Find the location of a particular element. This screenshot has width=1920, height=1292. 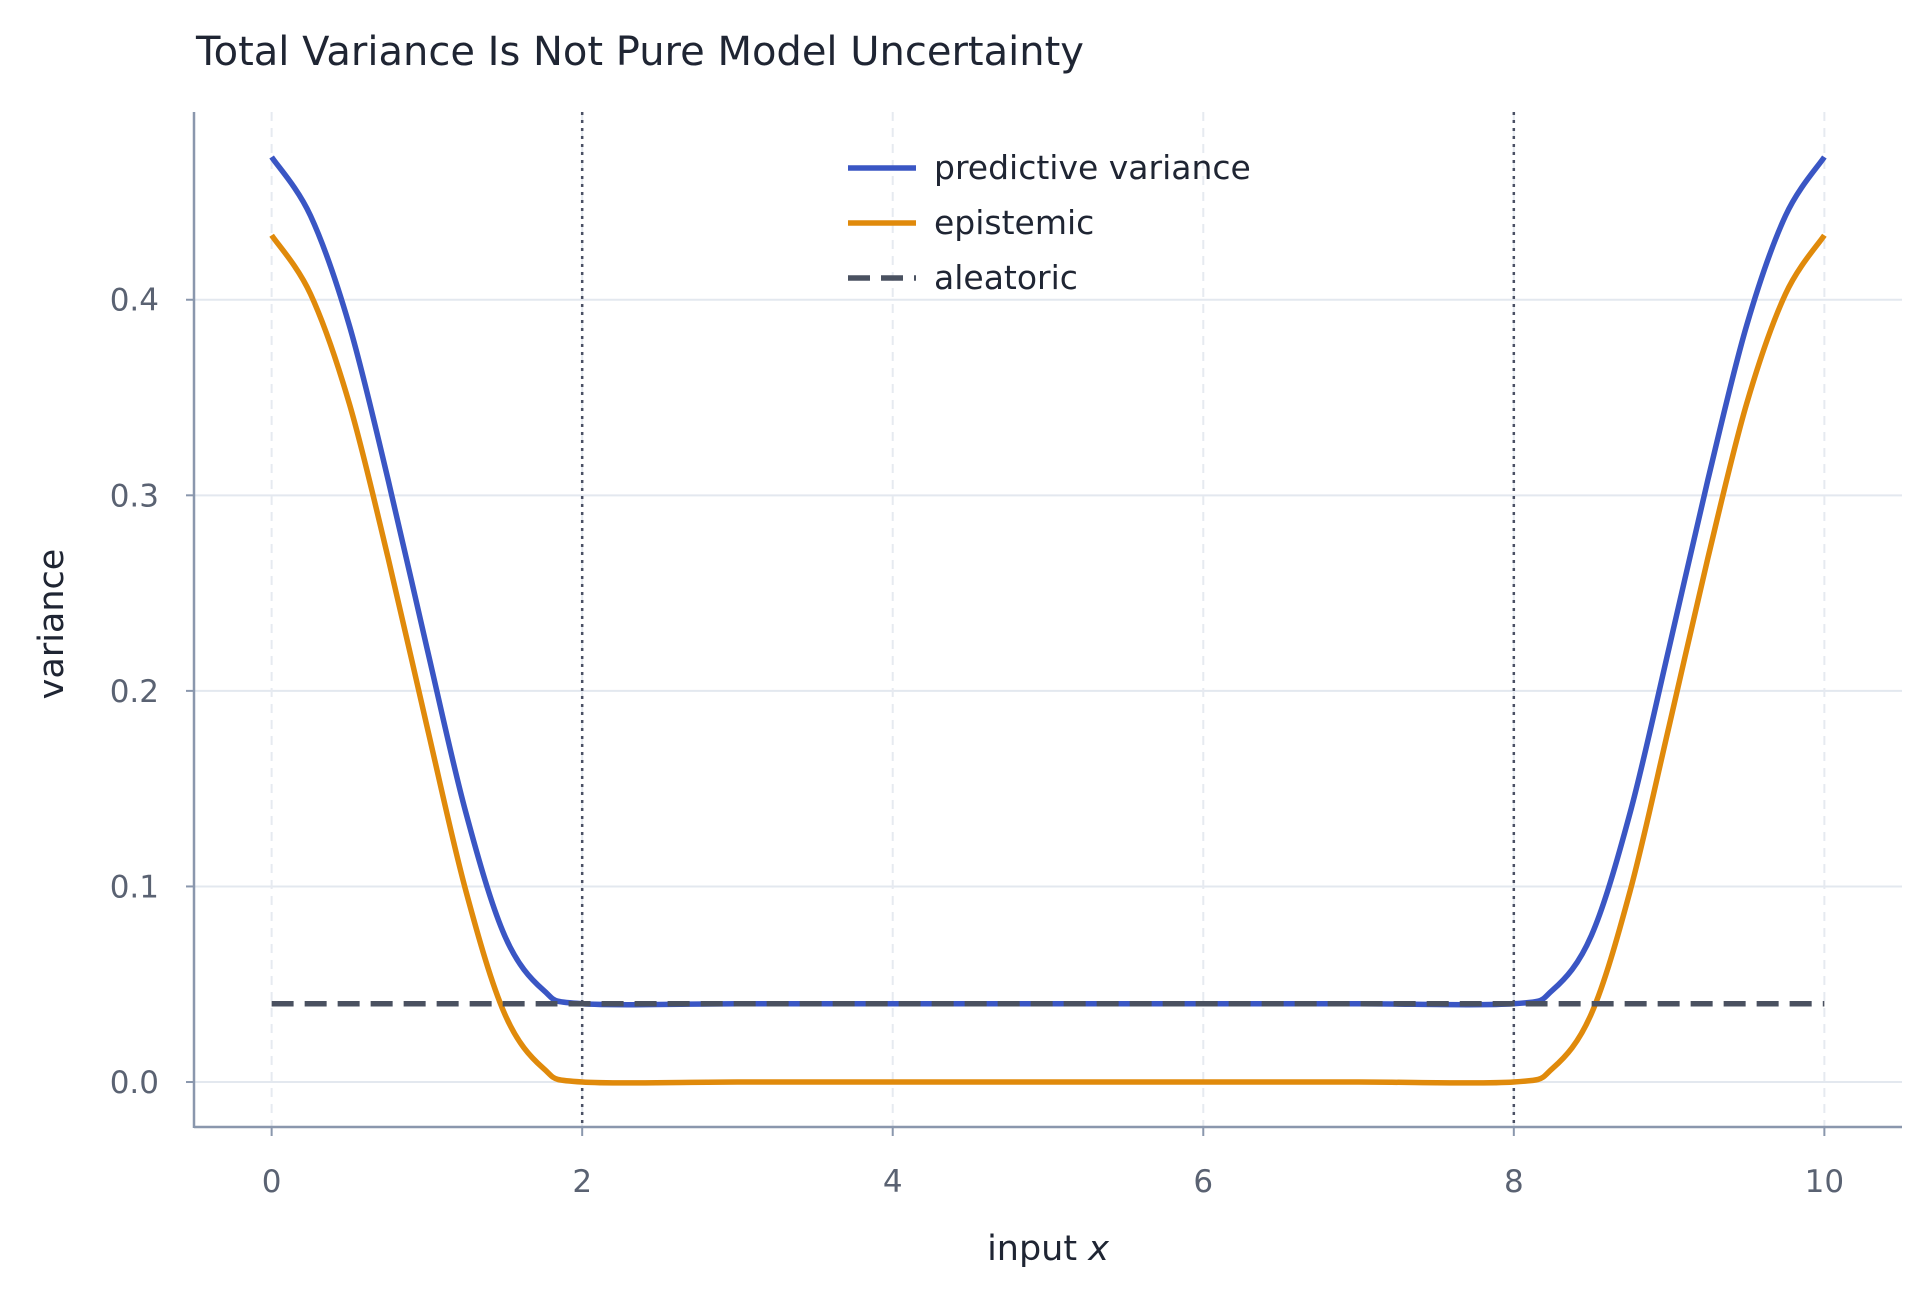

y-tick-label-3: 0.3 is located at coordinates (134, 496).